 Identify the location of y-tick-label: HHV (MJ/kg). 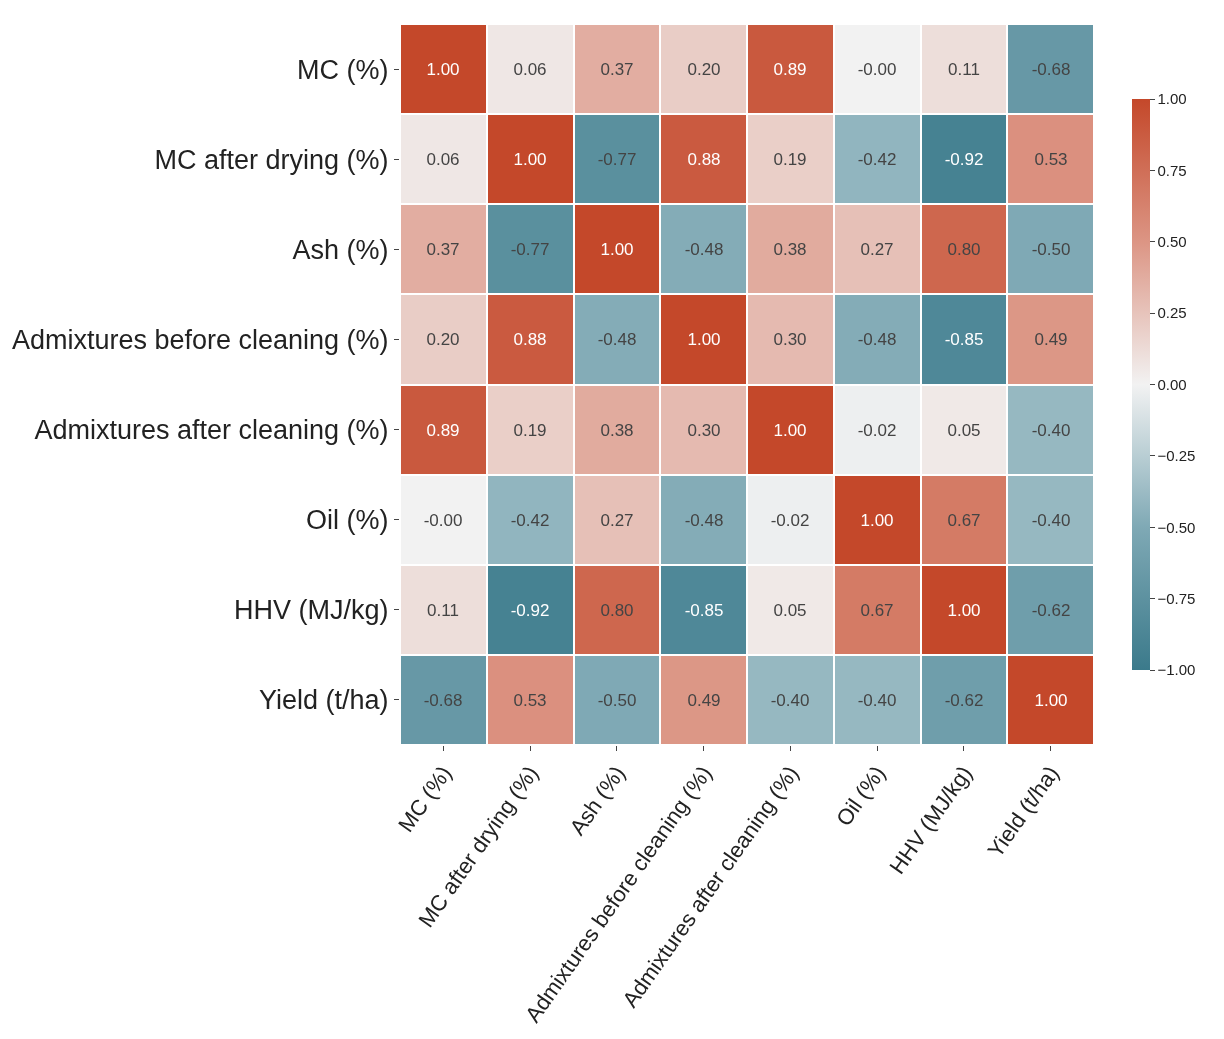
(311, 610).